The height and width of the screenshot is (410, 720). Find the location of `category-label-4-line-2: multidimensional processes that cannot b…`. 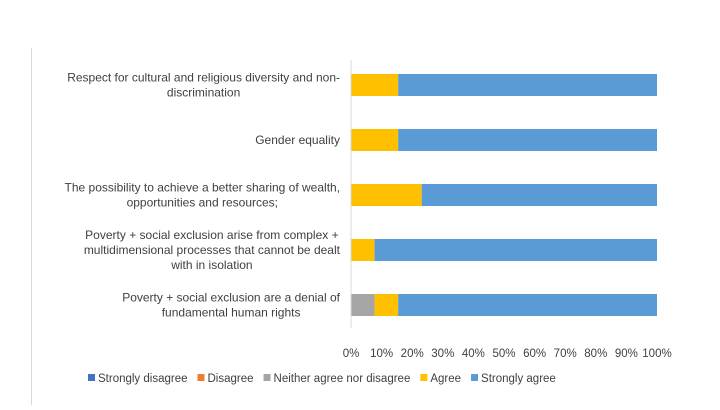

category-label-4-line-2: multidimensional processes that cannot b… is located at coordinates (212, 250).